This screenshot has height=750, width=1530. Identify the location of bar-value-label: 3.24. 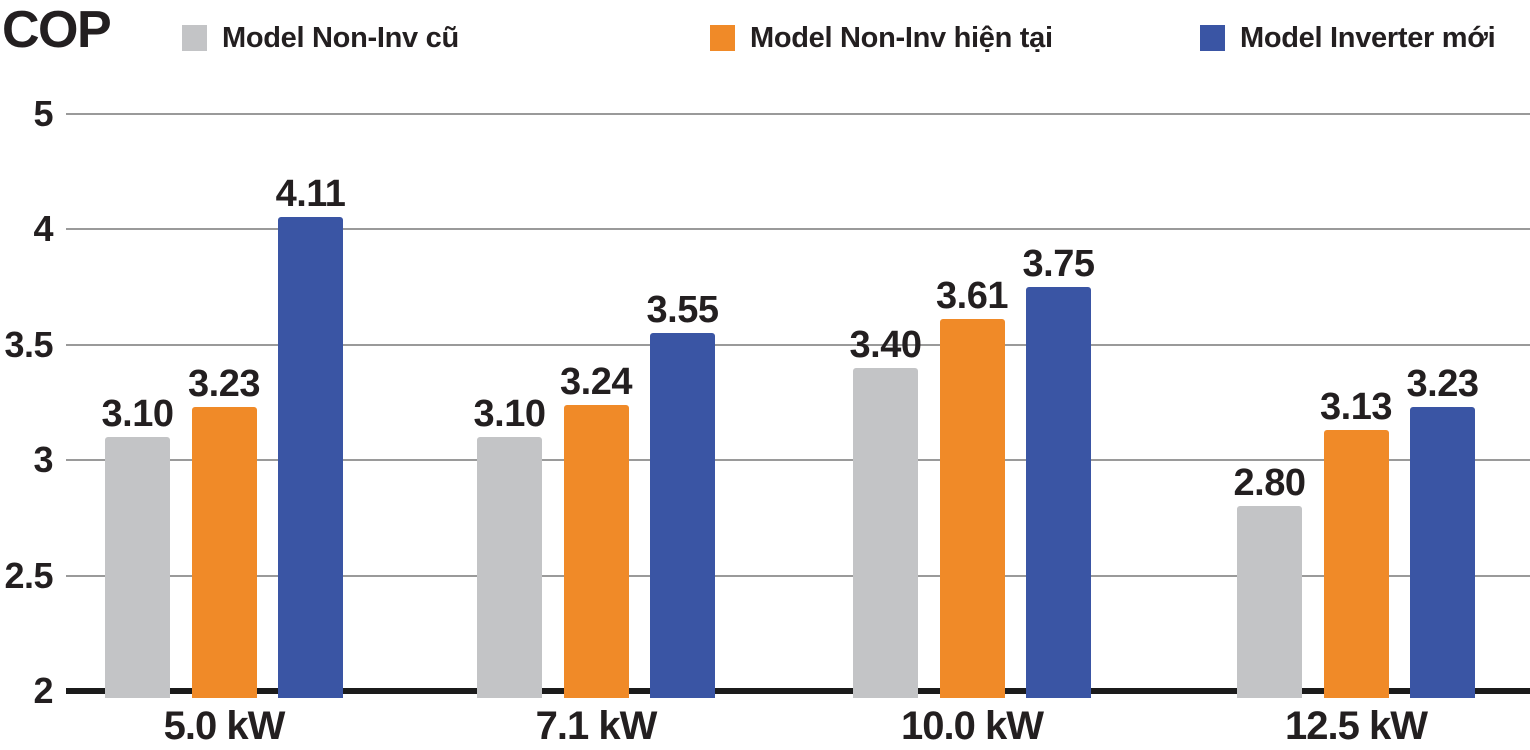
(596, 381).